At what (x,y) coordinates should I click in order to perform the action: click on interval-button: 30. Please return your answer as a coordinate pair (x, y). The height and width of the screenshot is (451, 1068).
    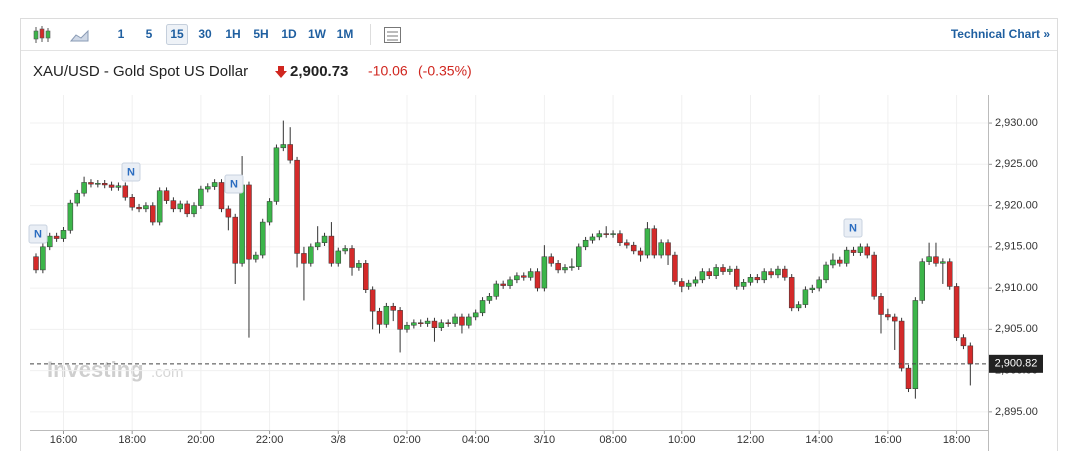
    Looking at the image, I should click on (205, 34).